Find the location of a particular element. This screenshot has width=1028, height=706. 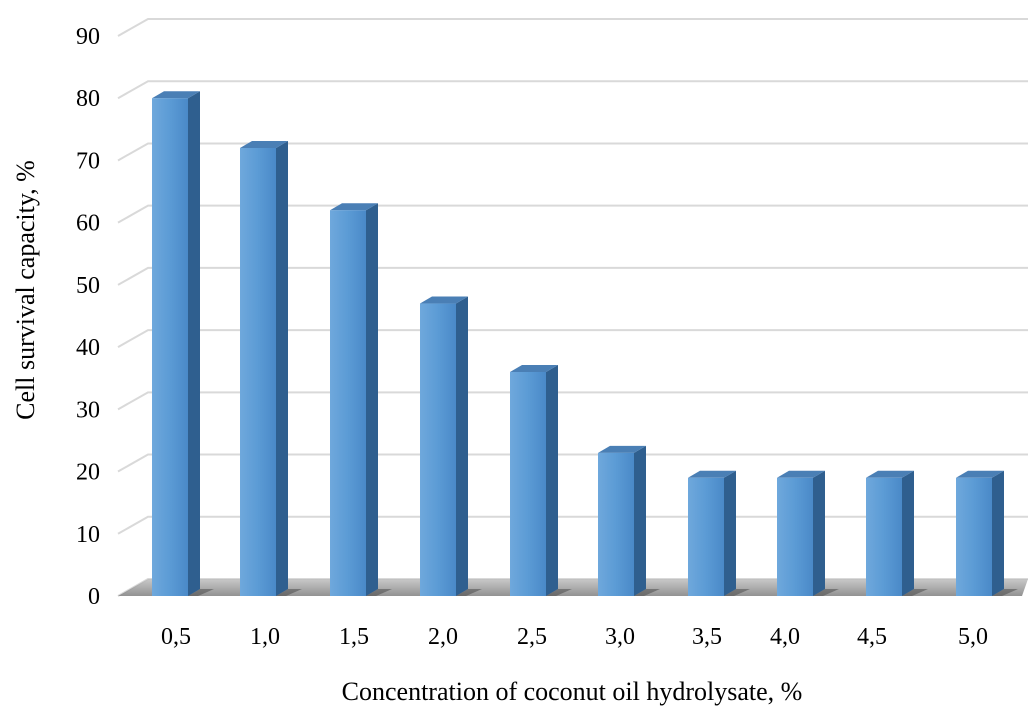

x-tick-label: 2,0 is located at coordinates (443, 637).